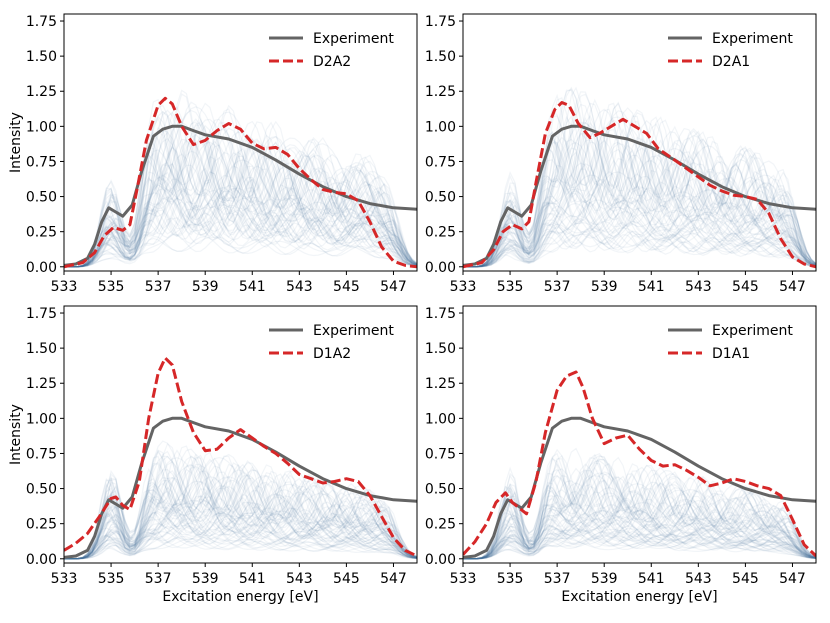 The height and width of the screenshot is (623, 830). I want to click on legend-label: Experiment, so click(353, 331).